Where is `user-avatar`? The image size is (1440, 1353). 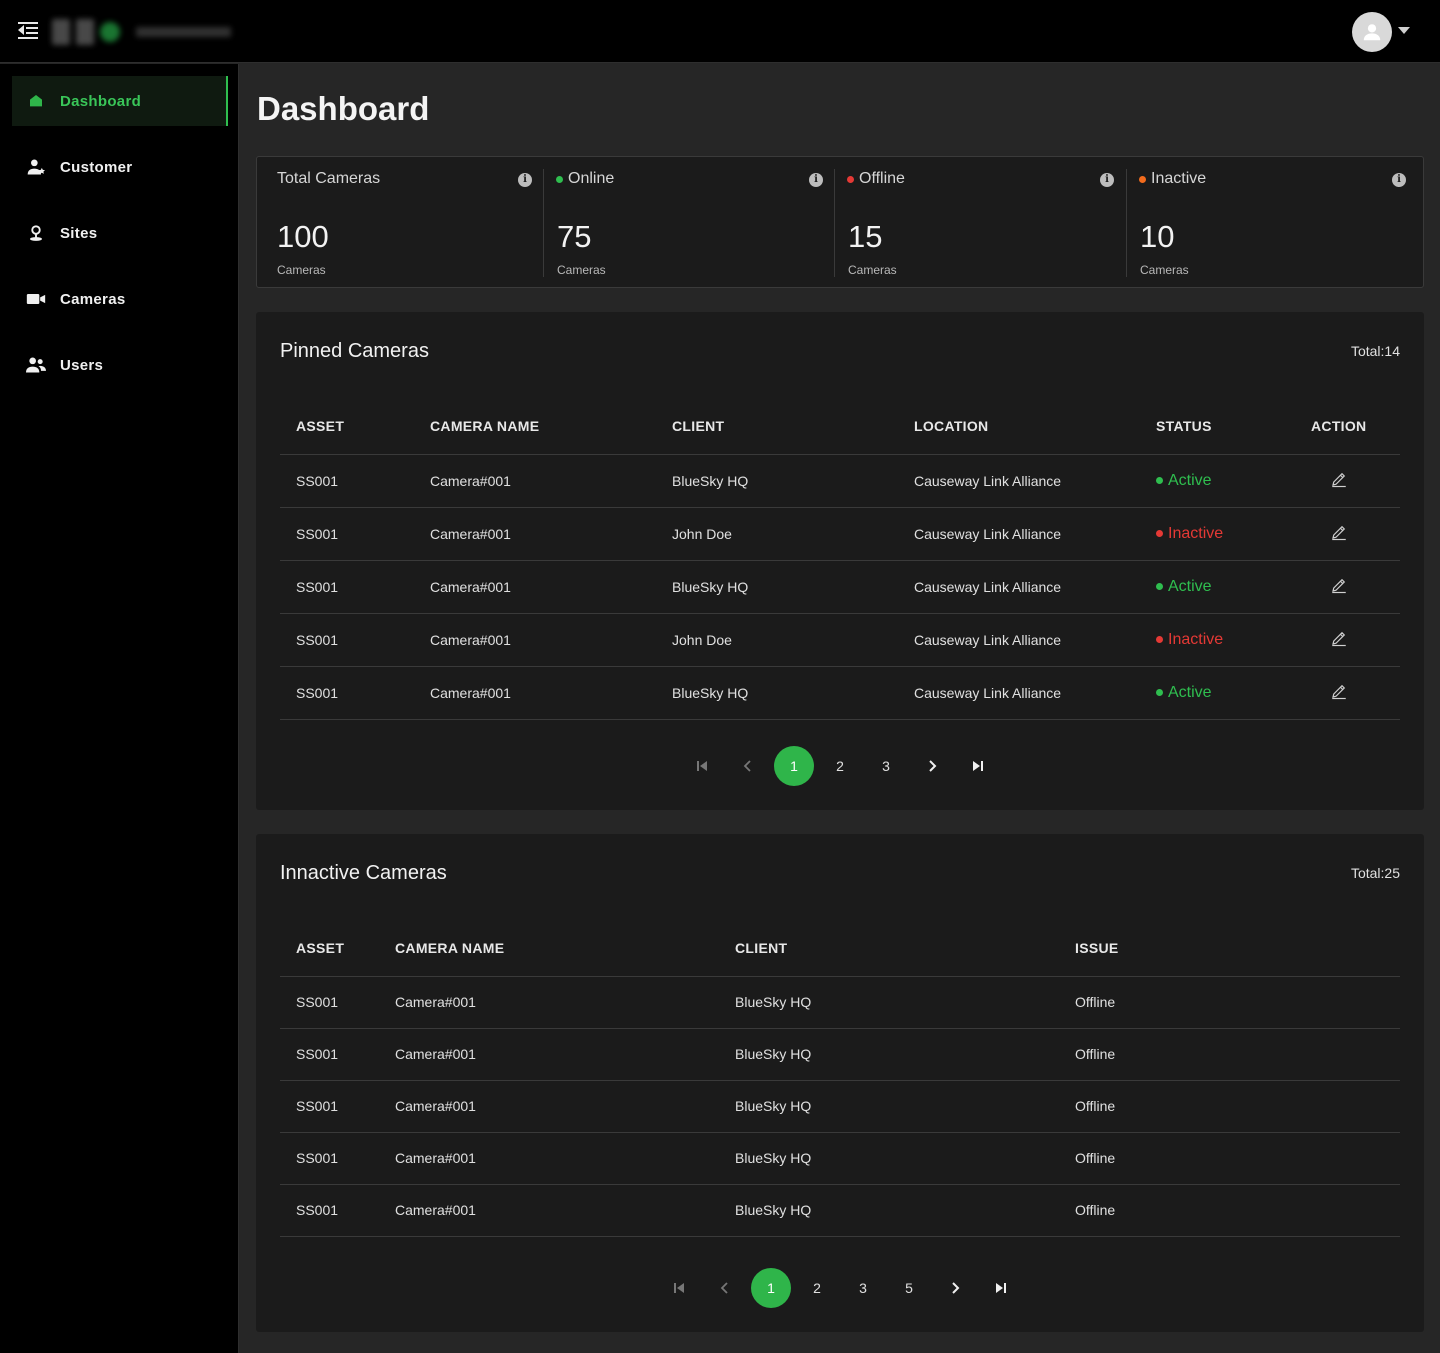 user-avatar is located at coordinates (1372, 32).